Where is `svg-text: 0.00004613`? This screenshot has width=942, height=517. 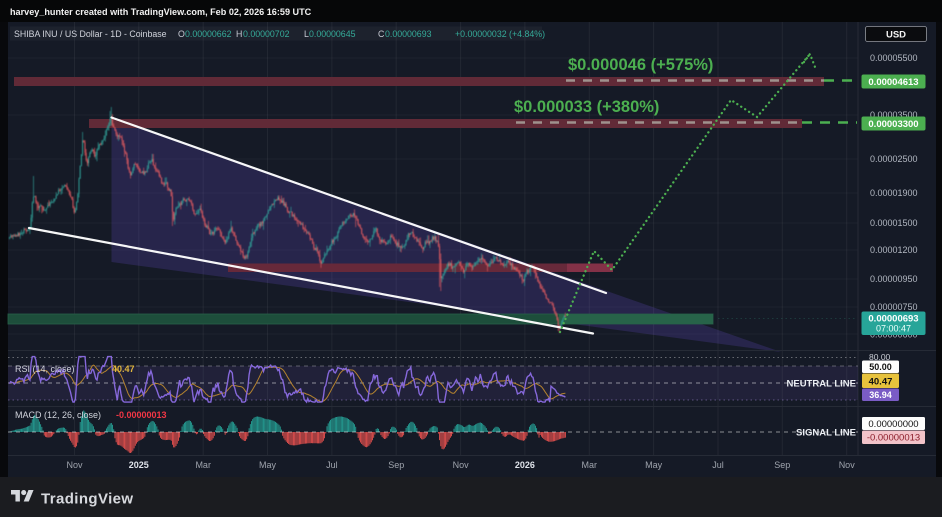
svg-text: 0.00004613 is located at coordinates (893, 82).